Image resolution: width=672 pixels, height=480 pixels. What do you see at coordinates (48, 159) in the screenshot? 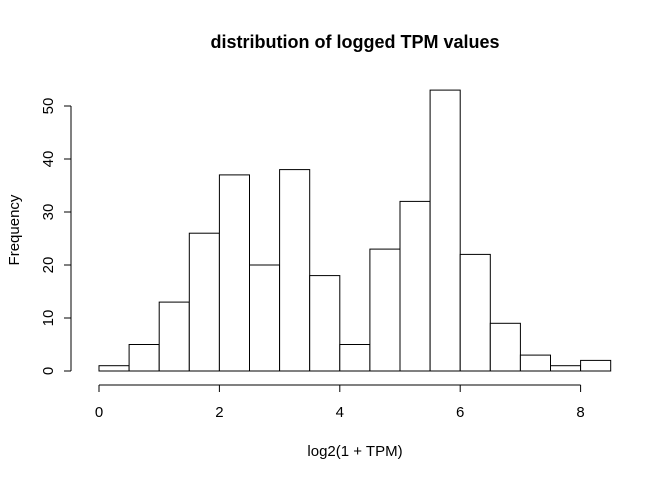
I see `y-tick-label-4: 40` at bounding box center [48, 159].